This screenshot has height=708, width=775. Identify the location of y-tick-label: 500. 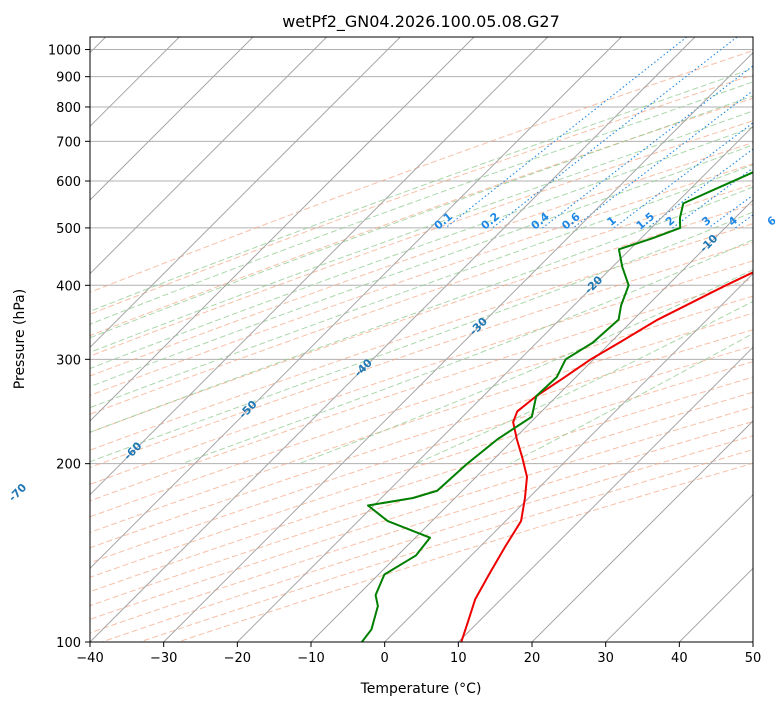
(68, 229).